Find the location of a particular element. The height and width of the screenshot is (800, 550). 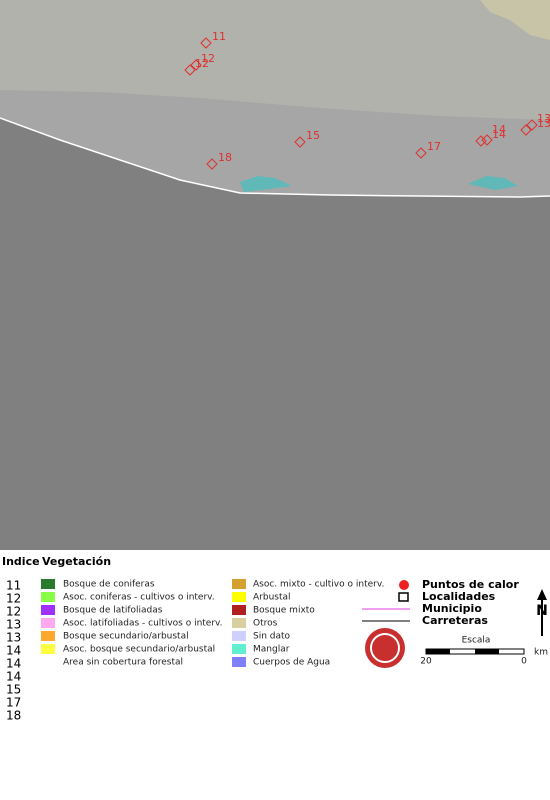

vegetation-title: Vegetación is located at coordinates (76, 561).